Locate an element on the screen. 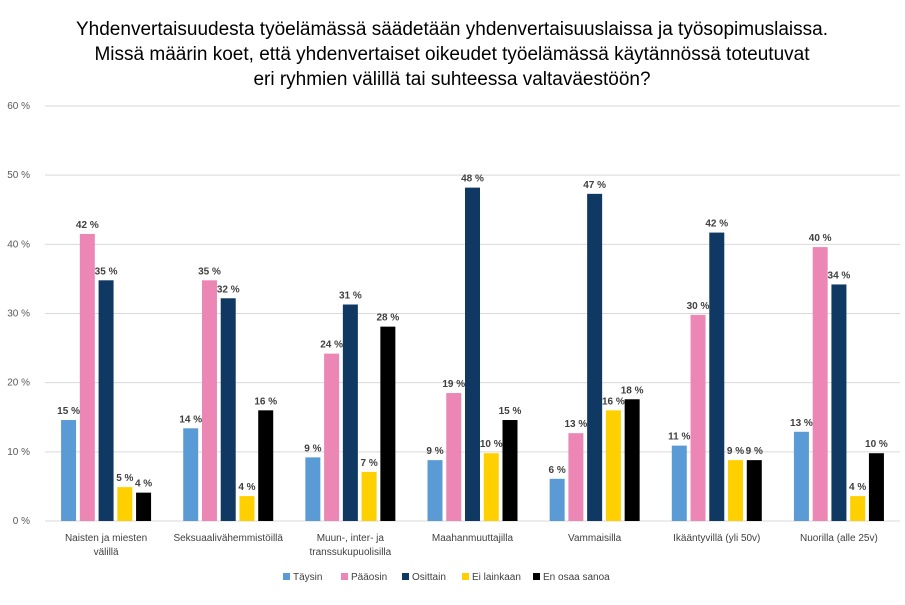 This screenshot has width=905, height=605. y-tick-label: 20 % is located at coordinates (18, 383).